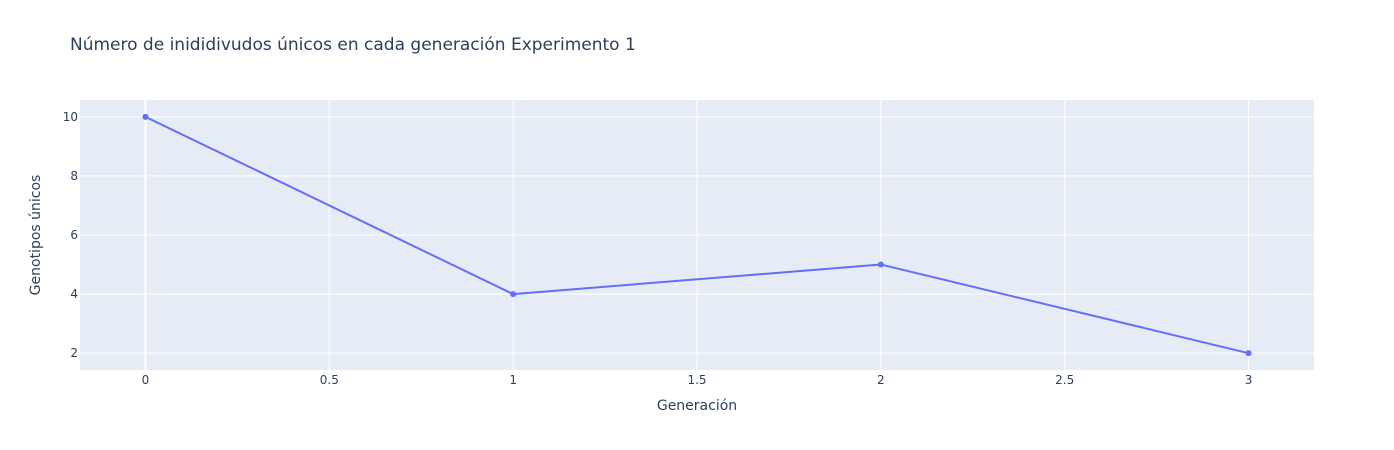 Image resolution: width=1394 pixels, height=450 pixels. Describe the element at coordinates (74, 294) in the screenshot. I see `y-tick-label: 4` at that location.